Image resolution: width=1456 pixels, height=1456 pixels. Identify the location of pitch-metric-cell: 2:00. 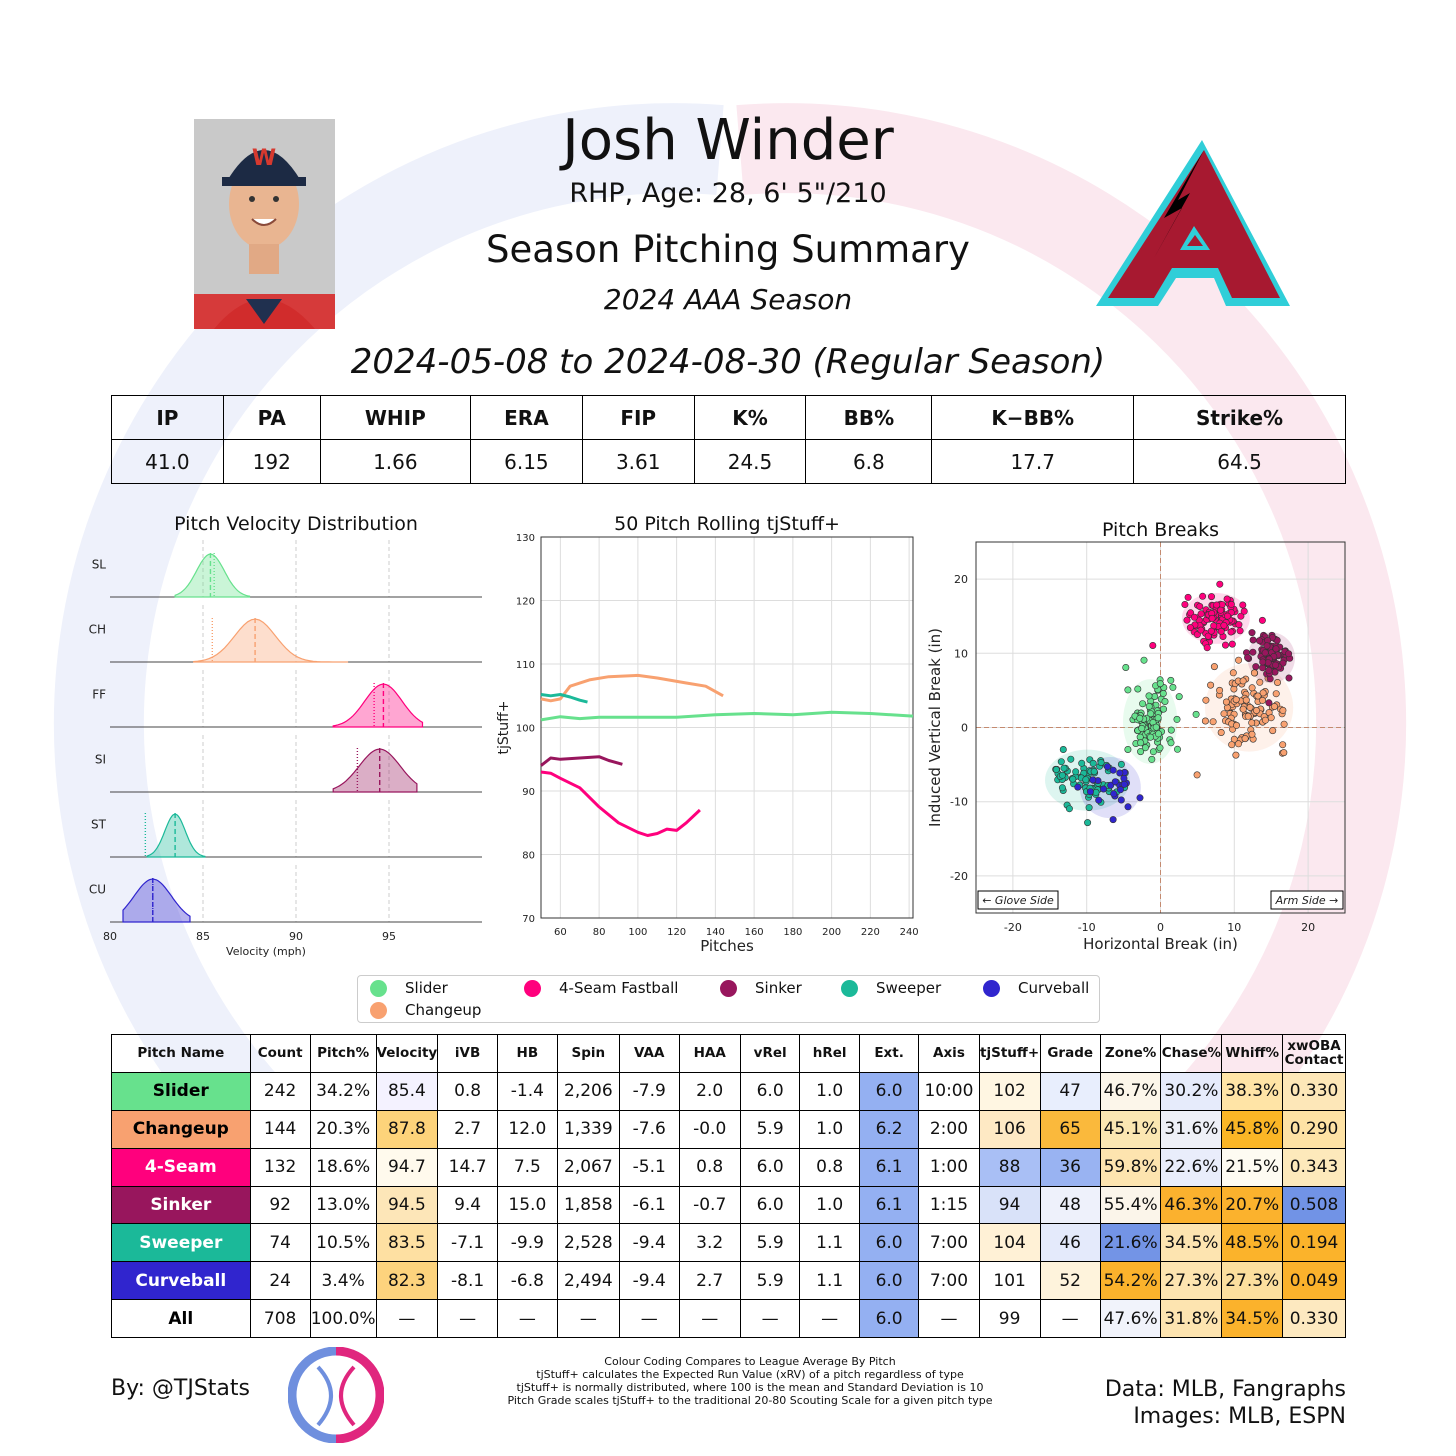
(949, 1129).